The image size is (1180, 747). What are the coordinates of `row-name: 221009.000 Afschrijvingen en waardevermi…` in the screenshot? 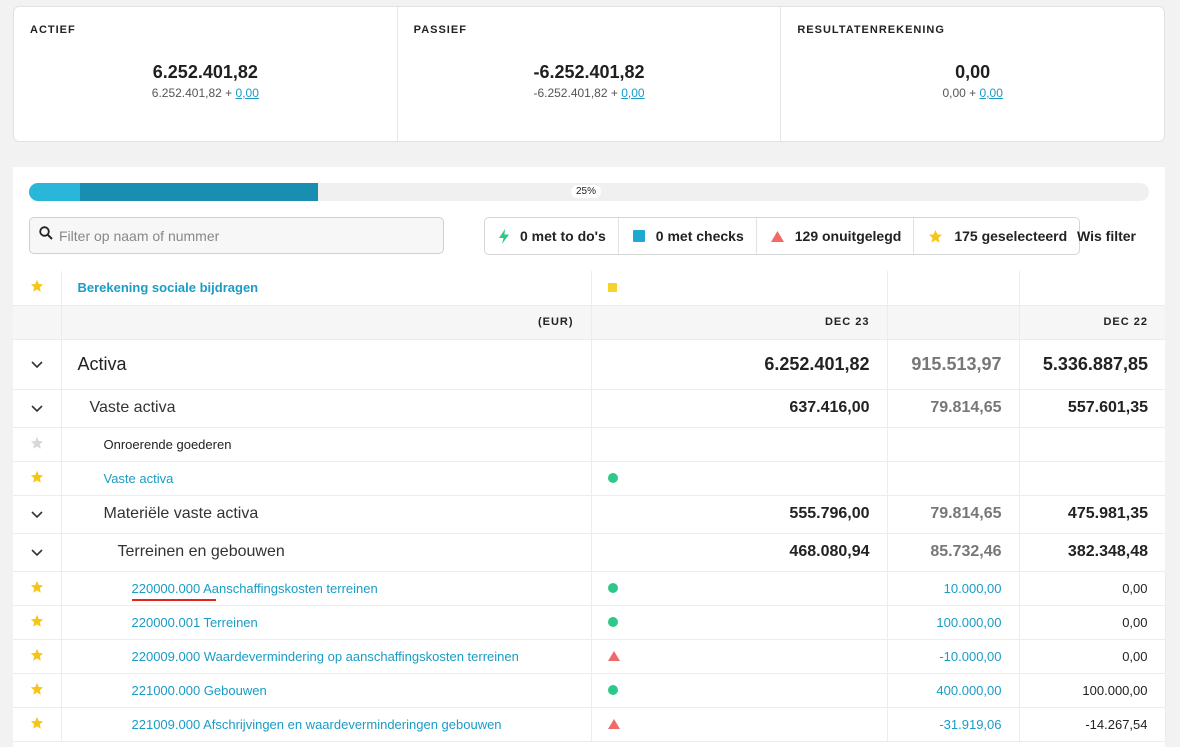 It's located at (326, 724).